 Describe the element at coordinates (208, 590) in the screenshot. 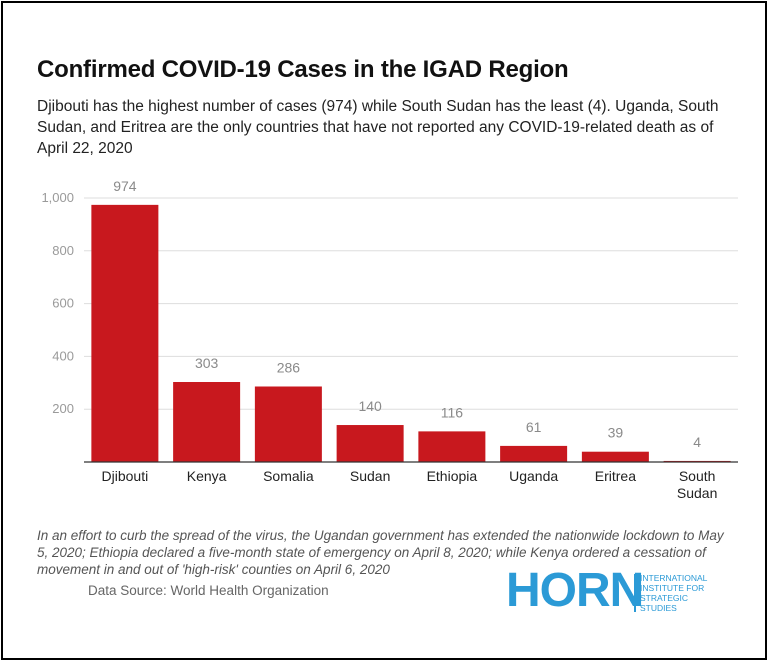

I see `data-source: Data Source: World Health Organization` at that location.